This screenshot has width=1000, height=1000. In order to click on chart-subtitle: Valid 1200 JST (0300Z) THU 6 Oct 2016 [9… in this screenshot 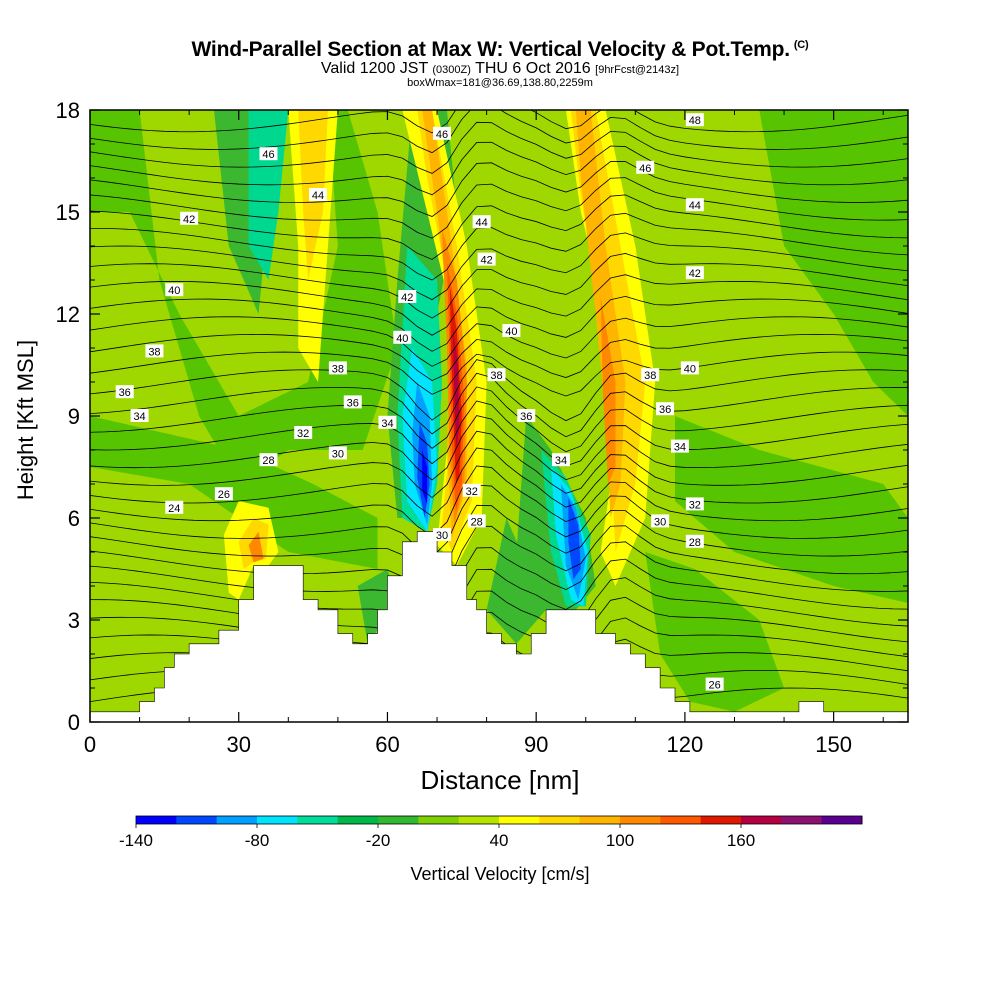, I will do `click(500, 68)`.